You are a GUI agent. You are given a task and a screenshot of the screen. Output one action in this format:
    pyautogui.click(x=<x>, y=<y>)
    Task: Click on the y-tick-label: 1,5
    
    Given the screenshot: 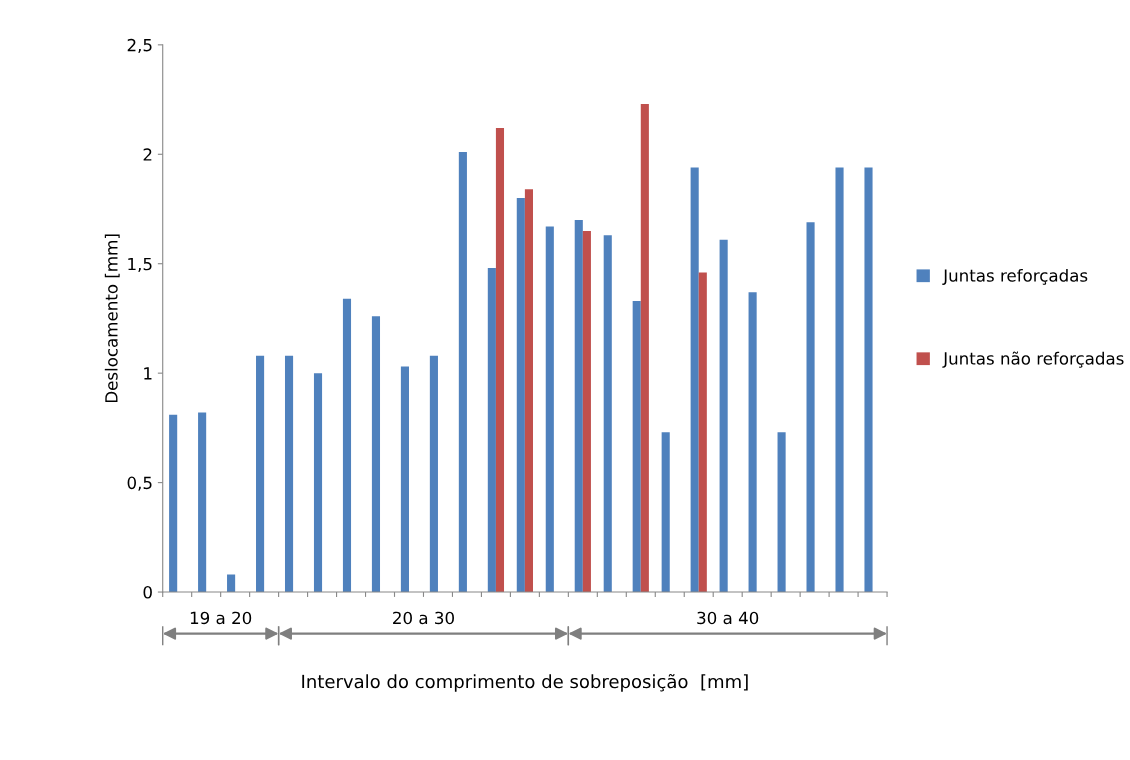 What is the action you would take?
    pyautogui.click(x=140, y=264)
    